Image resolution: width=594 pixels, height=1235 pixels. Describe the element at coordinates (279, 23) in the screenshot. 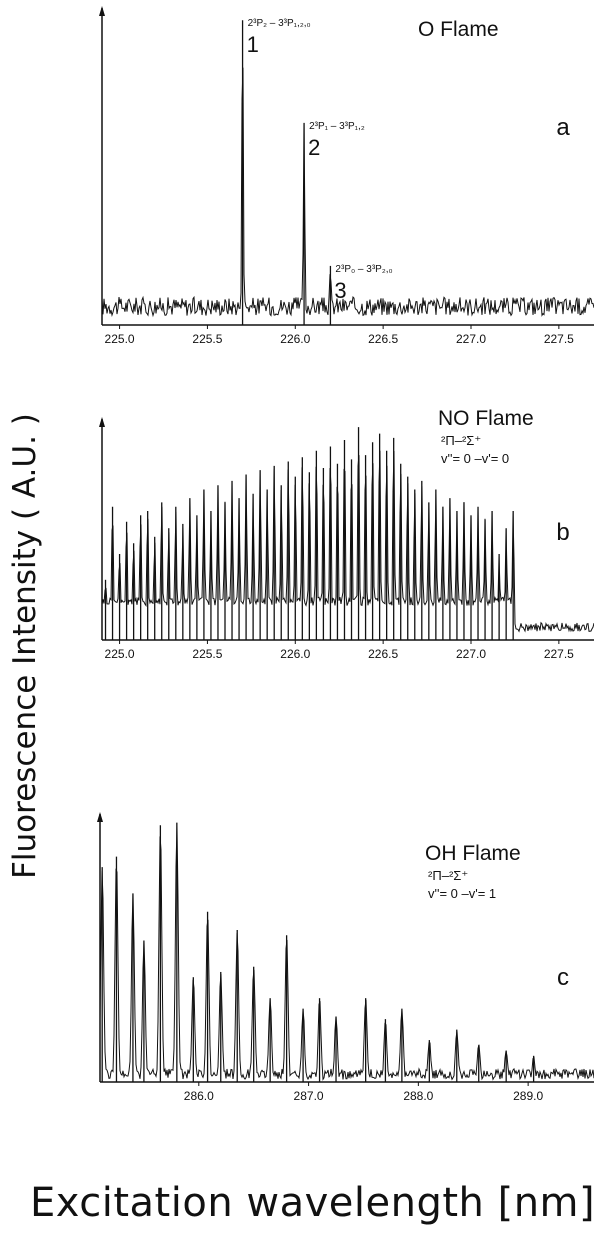

I see `peak-assignment-label: 2³P₂ – 3³P₁,₂,₀` at that location.